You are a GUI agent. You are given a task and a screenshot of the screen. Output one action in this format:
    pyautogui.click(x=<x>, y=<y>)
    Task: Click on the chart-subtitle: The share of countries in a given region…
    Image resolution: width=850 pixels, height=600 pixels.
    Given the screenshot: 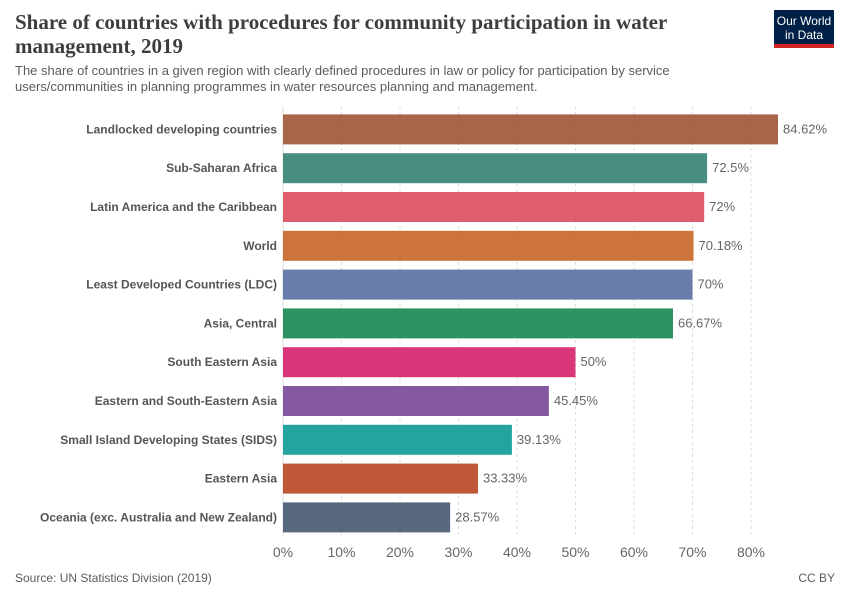 What is the action you would take?
    pyautogui.click(x=342, y=78)
    